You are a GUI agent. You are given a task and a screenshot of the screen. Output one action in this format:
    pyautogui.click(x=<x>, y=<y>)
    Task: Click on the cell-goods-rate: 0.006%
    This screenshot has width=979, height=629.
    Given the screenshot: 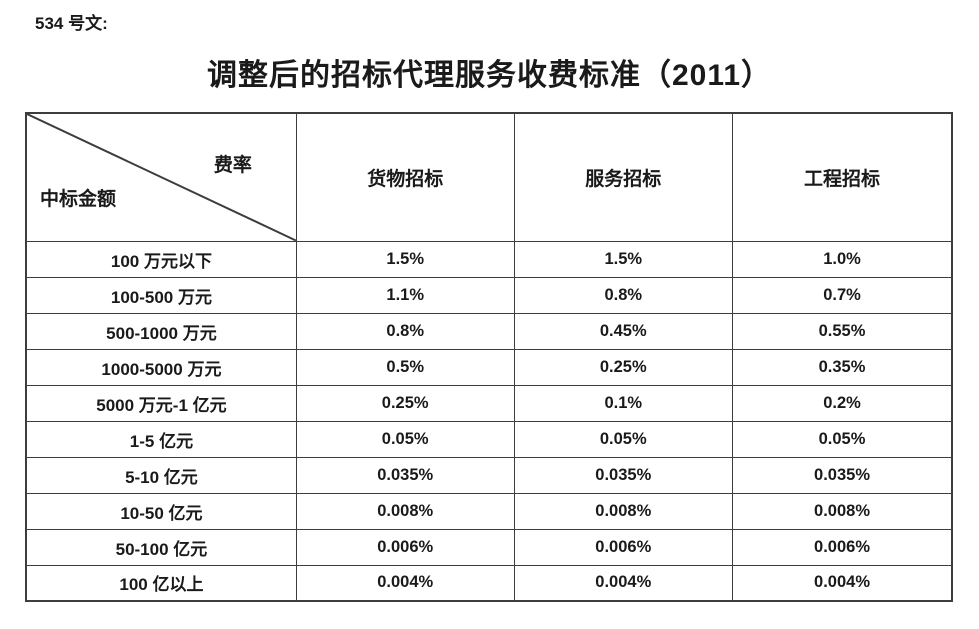 What is the action you would take?
    pyautogui.click(x=405, y=547)
    